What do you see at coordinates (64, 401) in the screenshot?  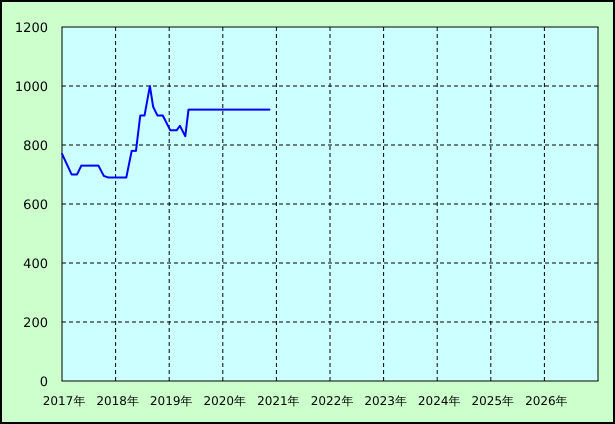 I see `x-tick-label: 2017年` at bounding box center [64, 401].